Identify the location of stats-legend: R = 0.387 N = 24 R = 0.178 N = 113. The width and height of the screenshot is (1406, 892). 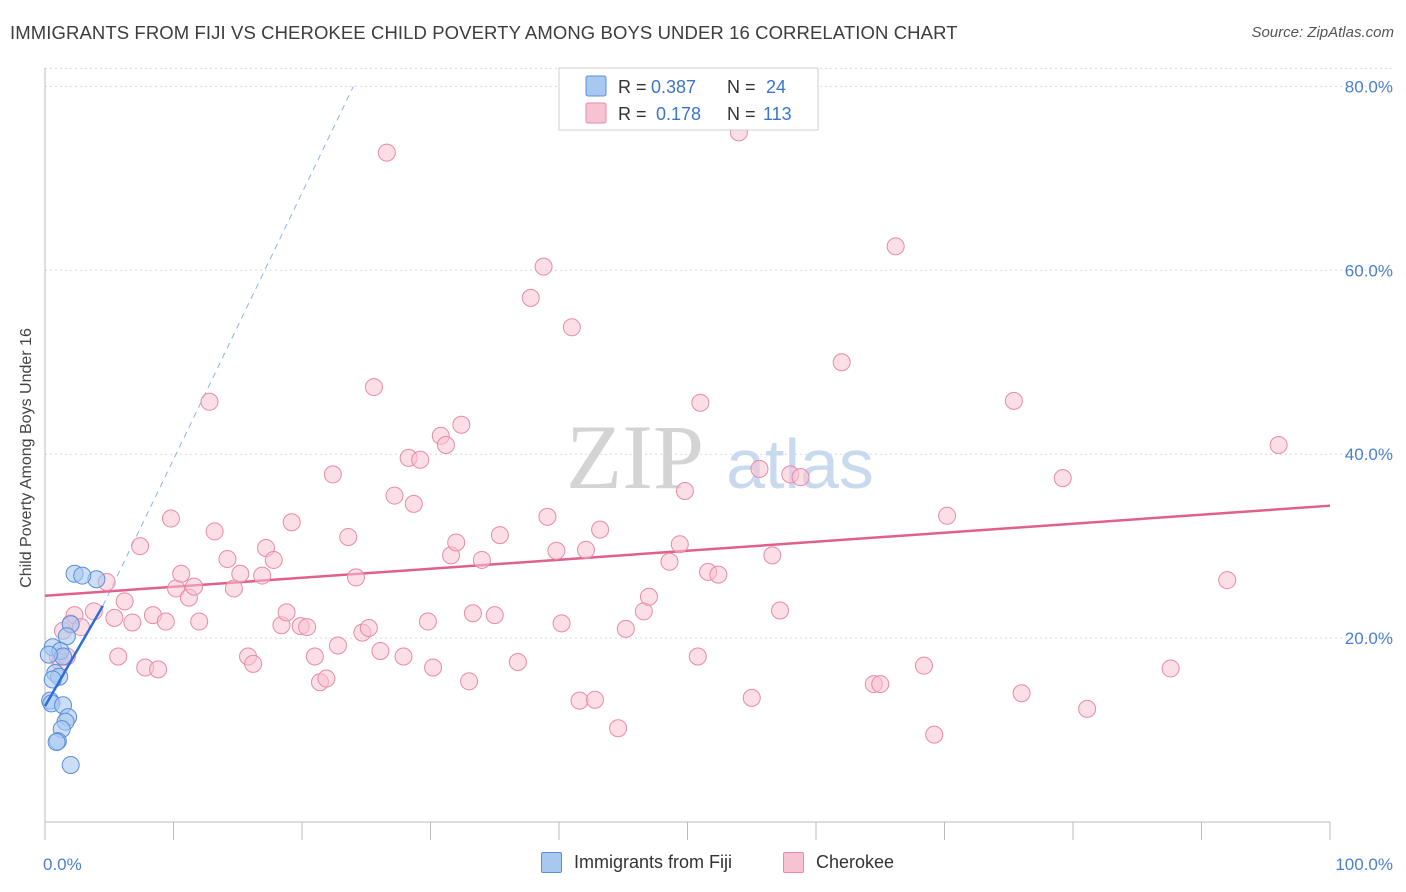
(688, 99).